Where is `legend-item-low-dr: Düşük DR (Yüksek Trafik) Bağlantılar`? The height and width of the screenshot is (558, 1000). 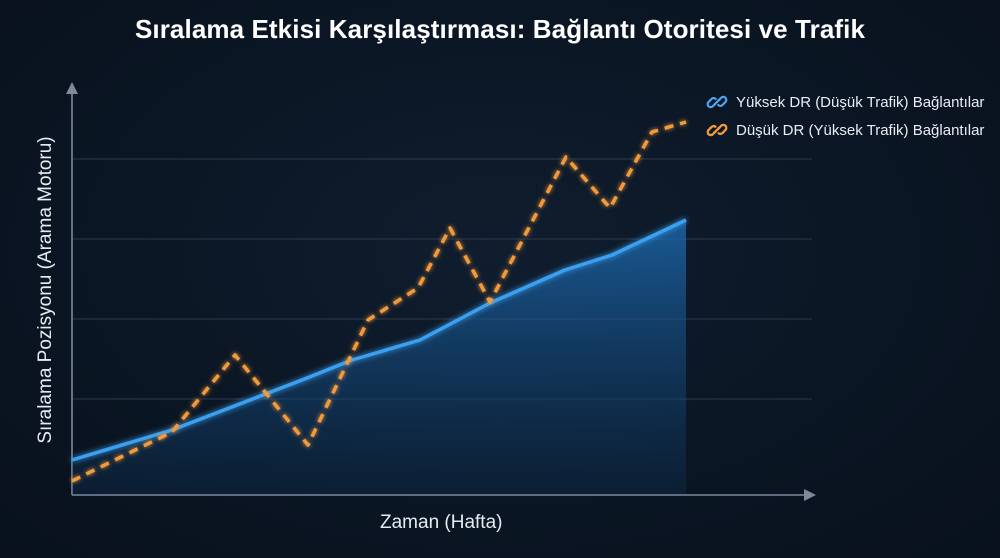
legend-item-low-dr: Düşük DR (Yüksek Trafik) Bağlantılar is located at coordinates (845, 130).